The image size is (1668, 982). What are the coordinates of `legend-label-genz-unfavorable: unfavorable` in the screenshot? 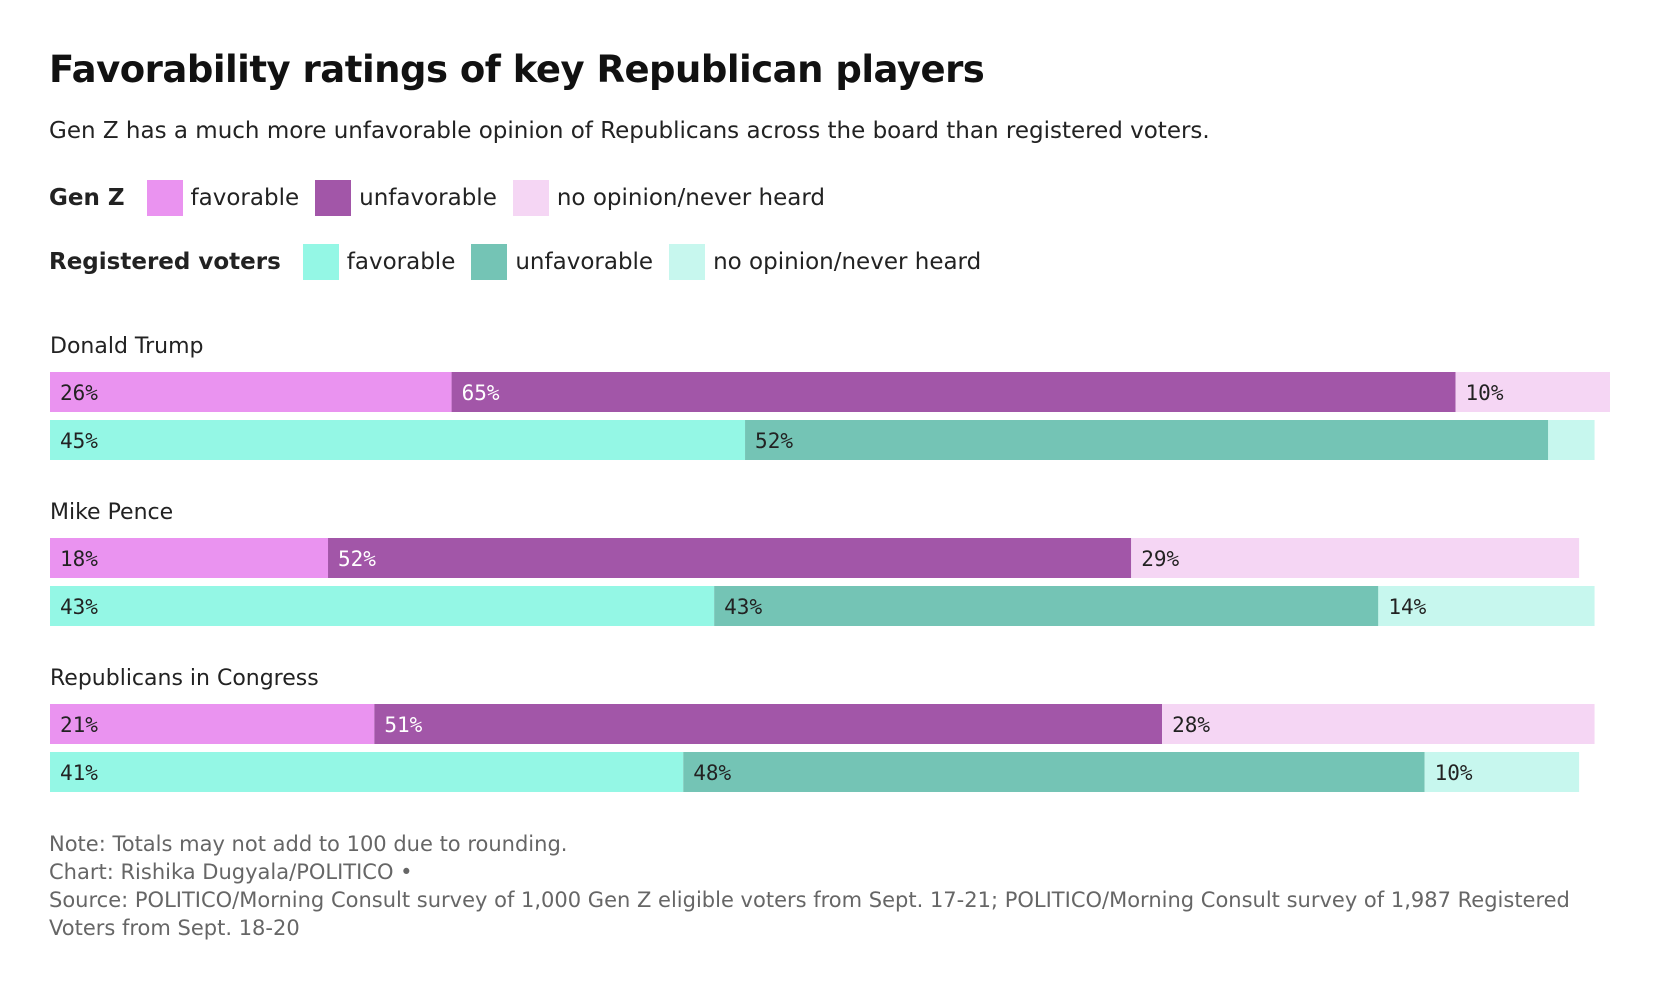 It's located at (428, 198).